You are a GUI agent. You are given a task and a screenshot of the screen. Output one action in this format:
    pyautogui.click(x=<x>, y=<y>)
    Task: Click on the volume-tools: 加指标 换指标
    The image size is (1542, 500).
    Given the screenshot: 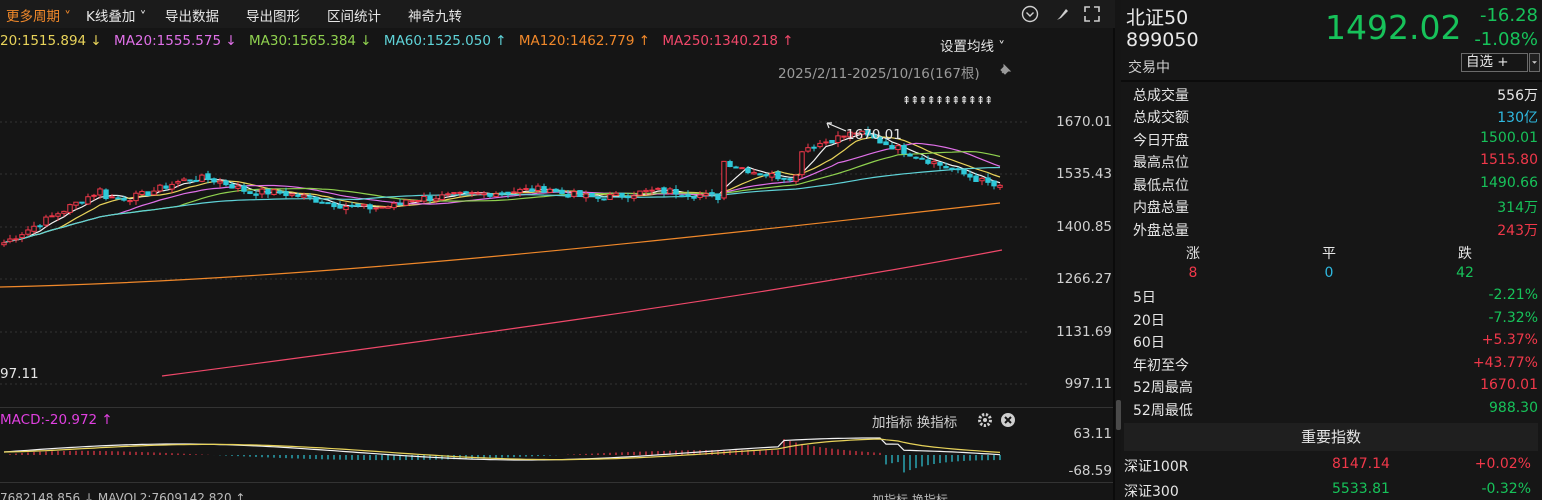 What is the action you would take?
    pyautogui.click(x=910, y=496)
    